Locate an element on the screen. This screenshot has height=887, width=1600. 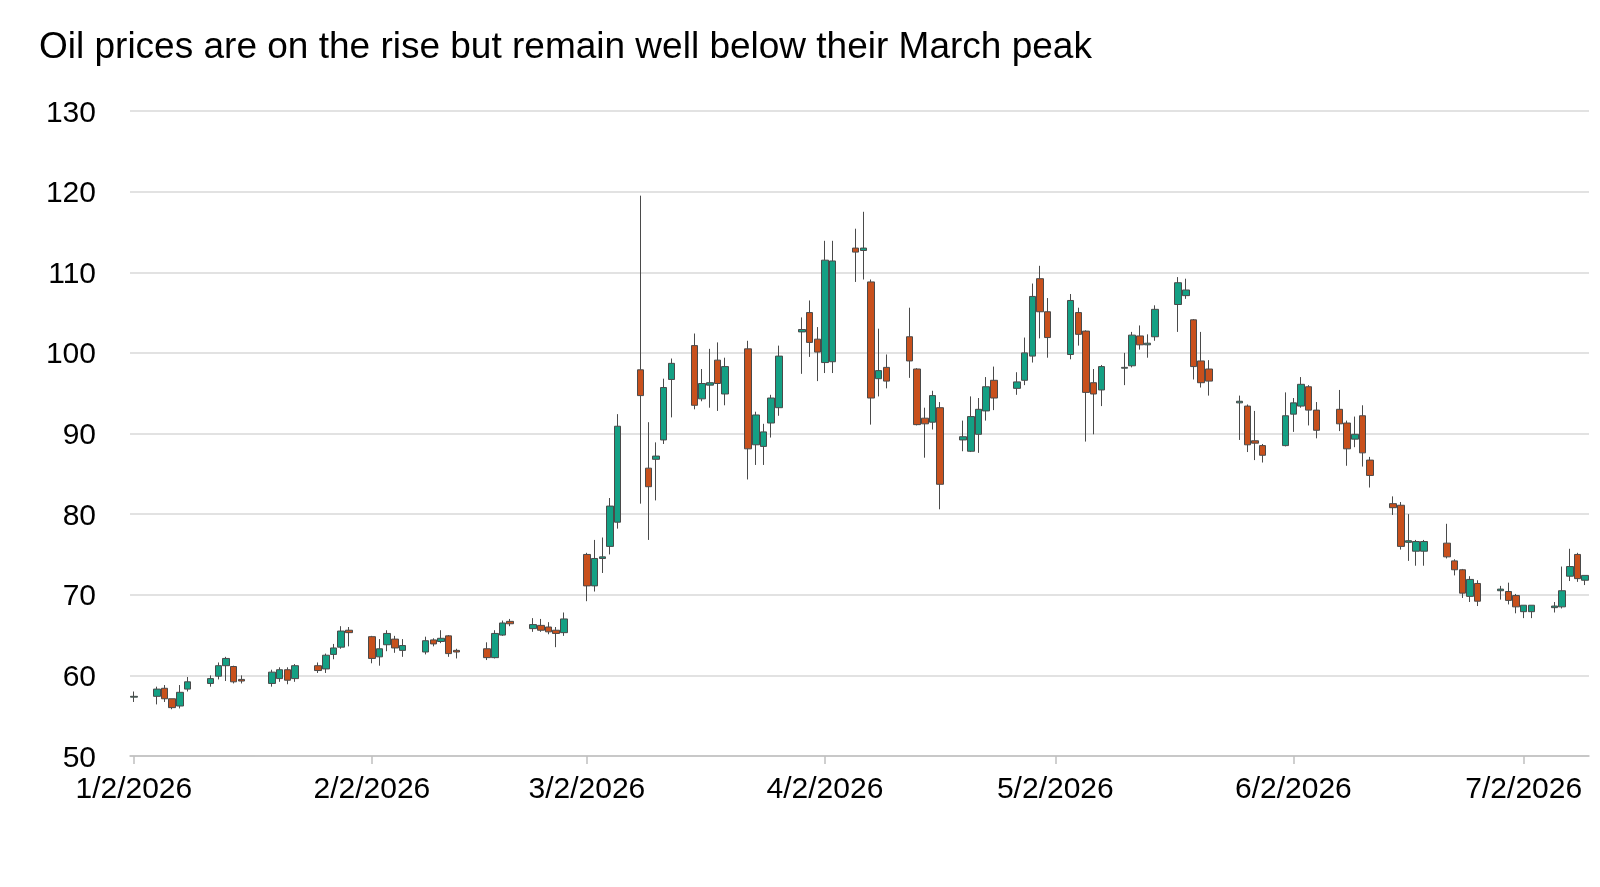
x-tick-label: 3/2/2026 is located at coordinates (587, 787).